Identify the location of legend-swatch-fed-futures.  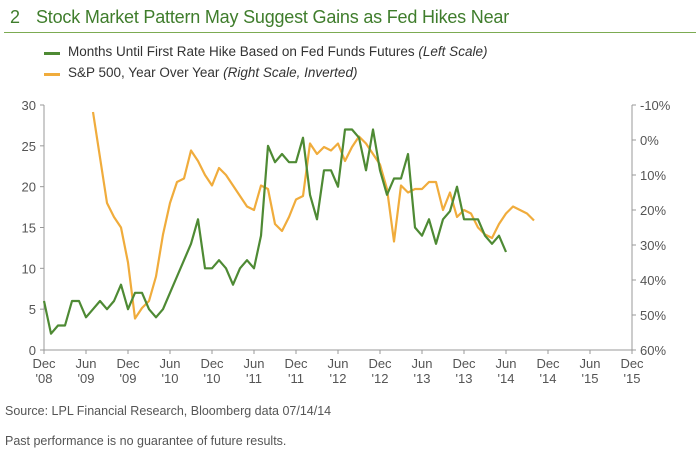
(52, 53).